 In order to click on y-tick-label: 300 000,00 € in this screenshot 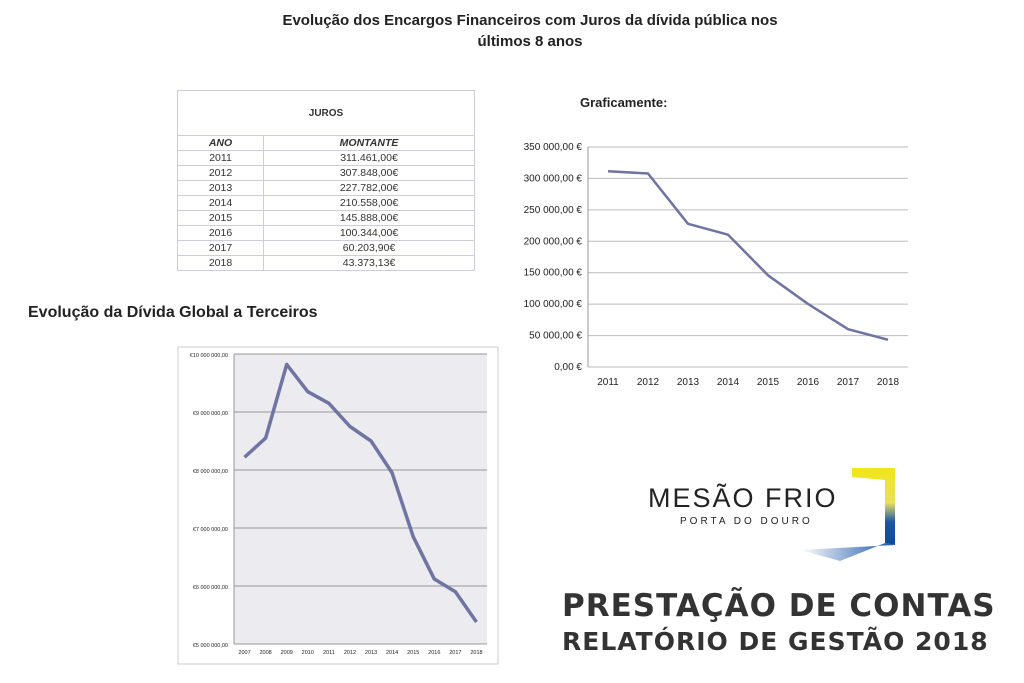, I will do `click(553, 178)`.